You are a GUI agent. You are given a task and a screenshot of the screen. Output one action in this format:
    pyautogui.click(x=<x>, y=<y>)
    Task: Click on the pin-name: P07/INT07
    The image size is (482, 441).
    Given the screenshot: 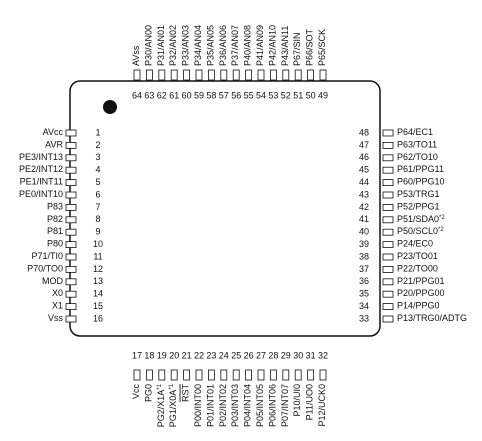 What is the action you would take?
    pyautogui.click(x=285, y=405)
    